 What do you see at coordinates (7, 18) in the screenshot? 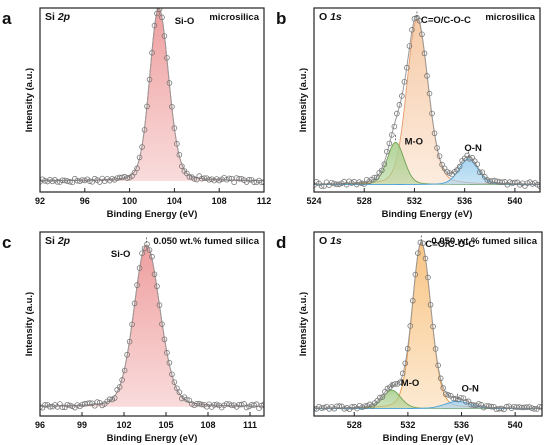
I see `panel-letter: a` at bounding box center [7, 18].